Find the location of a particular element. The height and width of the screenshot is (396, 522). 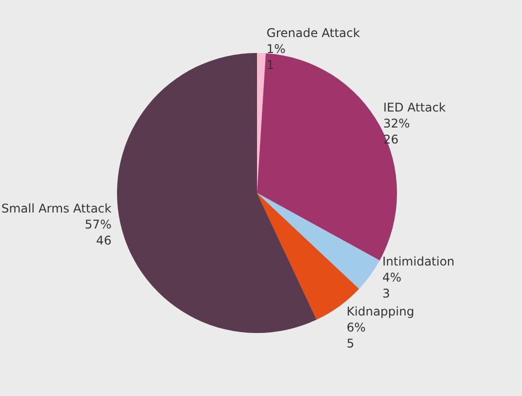

slice-label: Intimidation is located at coordinates (418, 261).